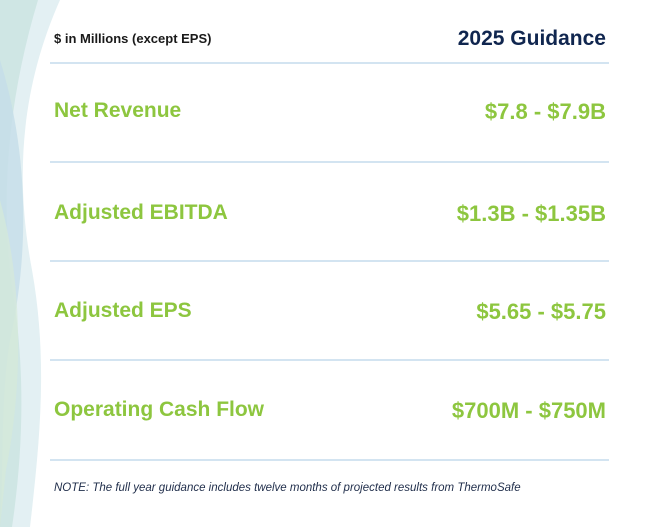 The image size is (654, 527). Describe the element at coordinates (531, 213) in the screenshot. I see `row-value-adjusted-ebitda: $1.3B - $1.35B` at that location.